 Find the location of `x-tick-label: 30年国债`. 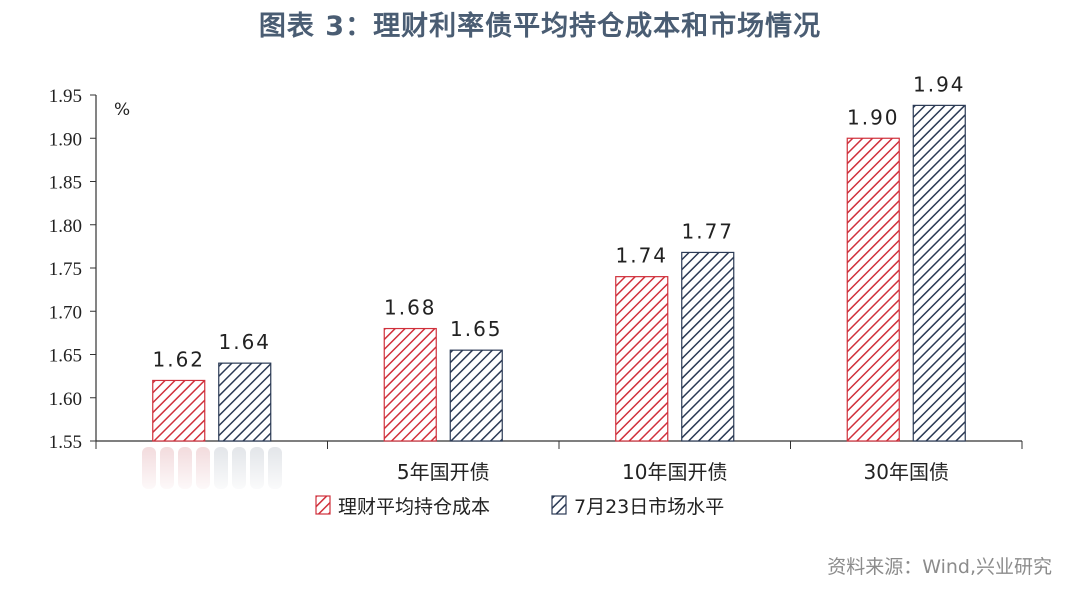

x-tick-label: 30年国债 is located at coordinates (906, 472).